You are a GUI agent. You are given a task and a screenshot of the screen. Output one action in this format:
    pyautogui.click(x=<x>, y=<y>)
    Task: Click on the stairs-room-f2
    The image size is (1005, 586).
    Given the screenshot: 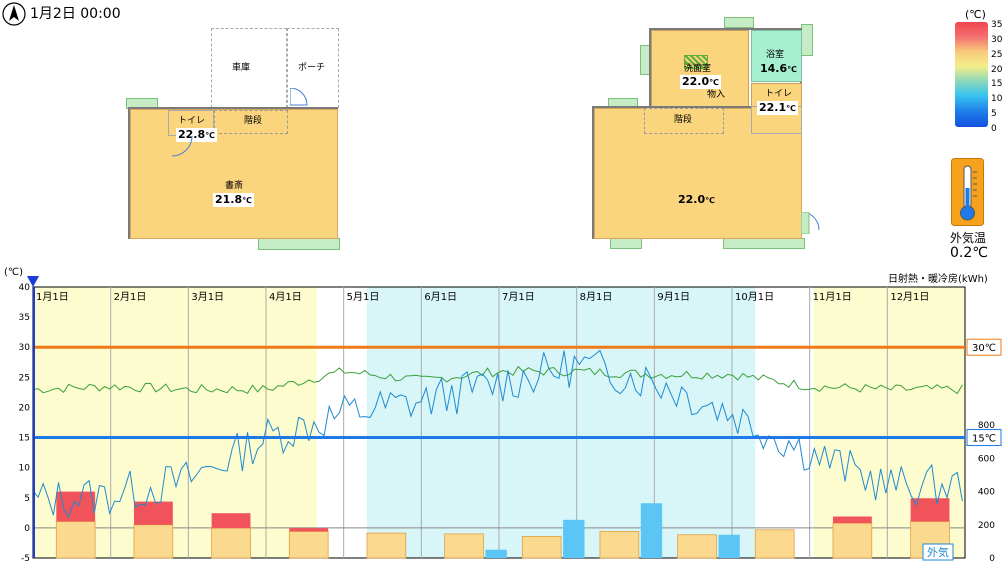 What is the action you would take?
    pyautogui.click(x=684, y=121)
    